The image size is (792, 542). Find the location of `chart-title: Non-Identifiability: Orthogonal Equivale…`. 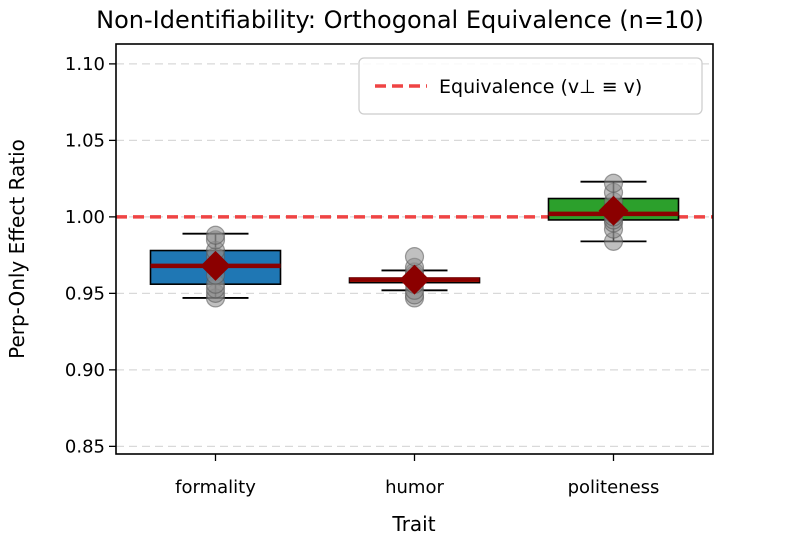

chart-title: Non-Identifiability: Orthogonal Equivale… is located at coordinates (400, 20).